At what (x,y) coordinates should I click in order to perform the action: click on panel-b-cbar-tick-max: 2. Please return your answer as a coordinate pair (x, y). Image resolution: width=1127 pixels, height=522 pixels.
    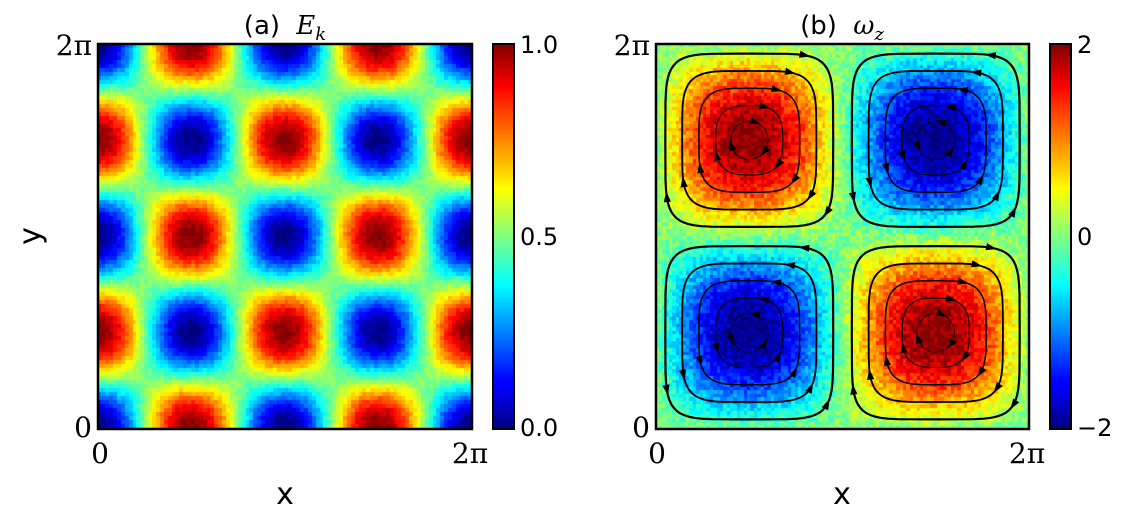
    Looking at the image, I should click on (1084, 45).